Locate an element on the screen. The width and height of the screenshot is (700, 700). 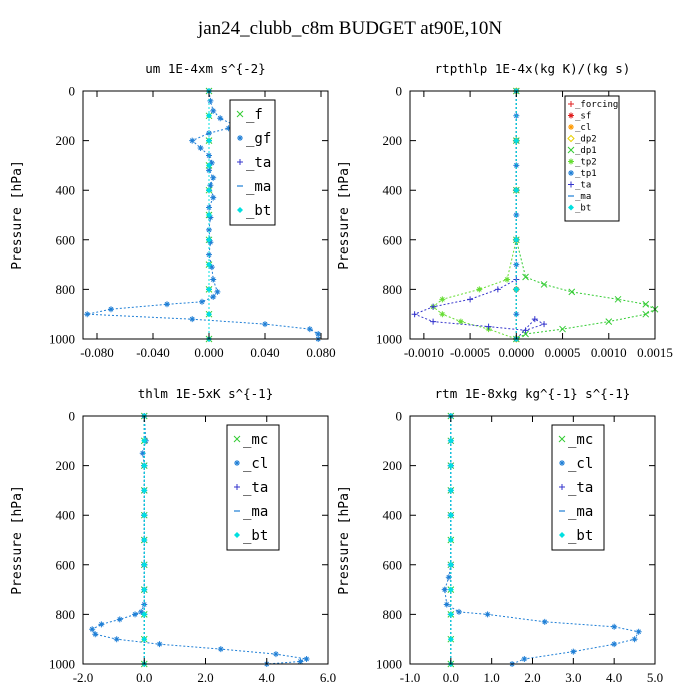
series-line-cl is located at coordinates (542, 540).